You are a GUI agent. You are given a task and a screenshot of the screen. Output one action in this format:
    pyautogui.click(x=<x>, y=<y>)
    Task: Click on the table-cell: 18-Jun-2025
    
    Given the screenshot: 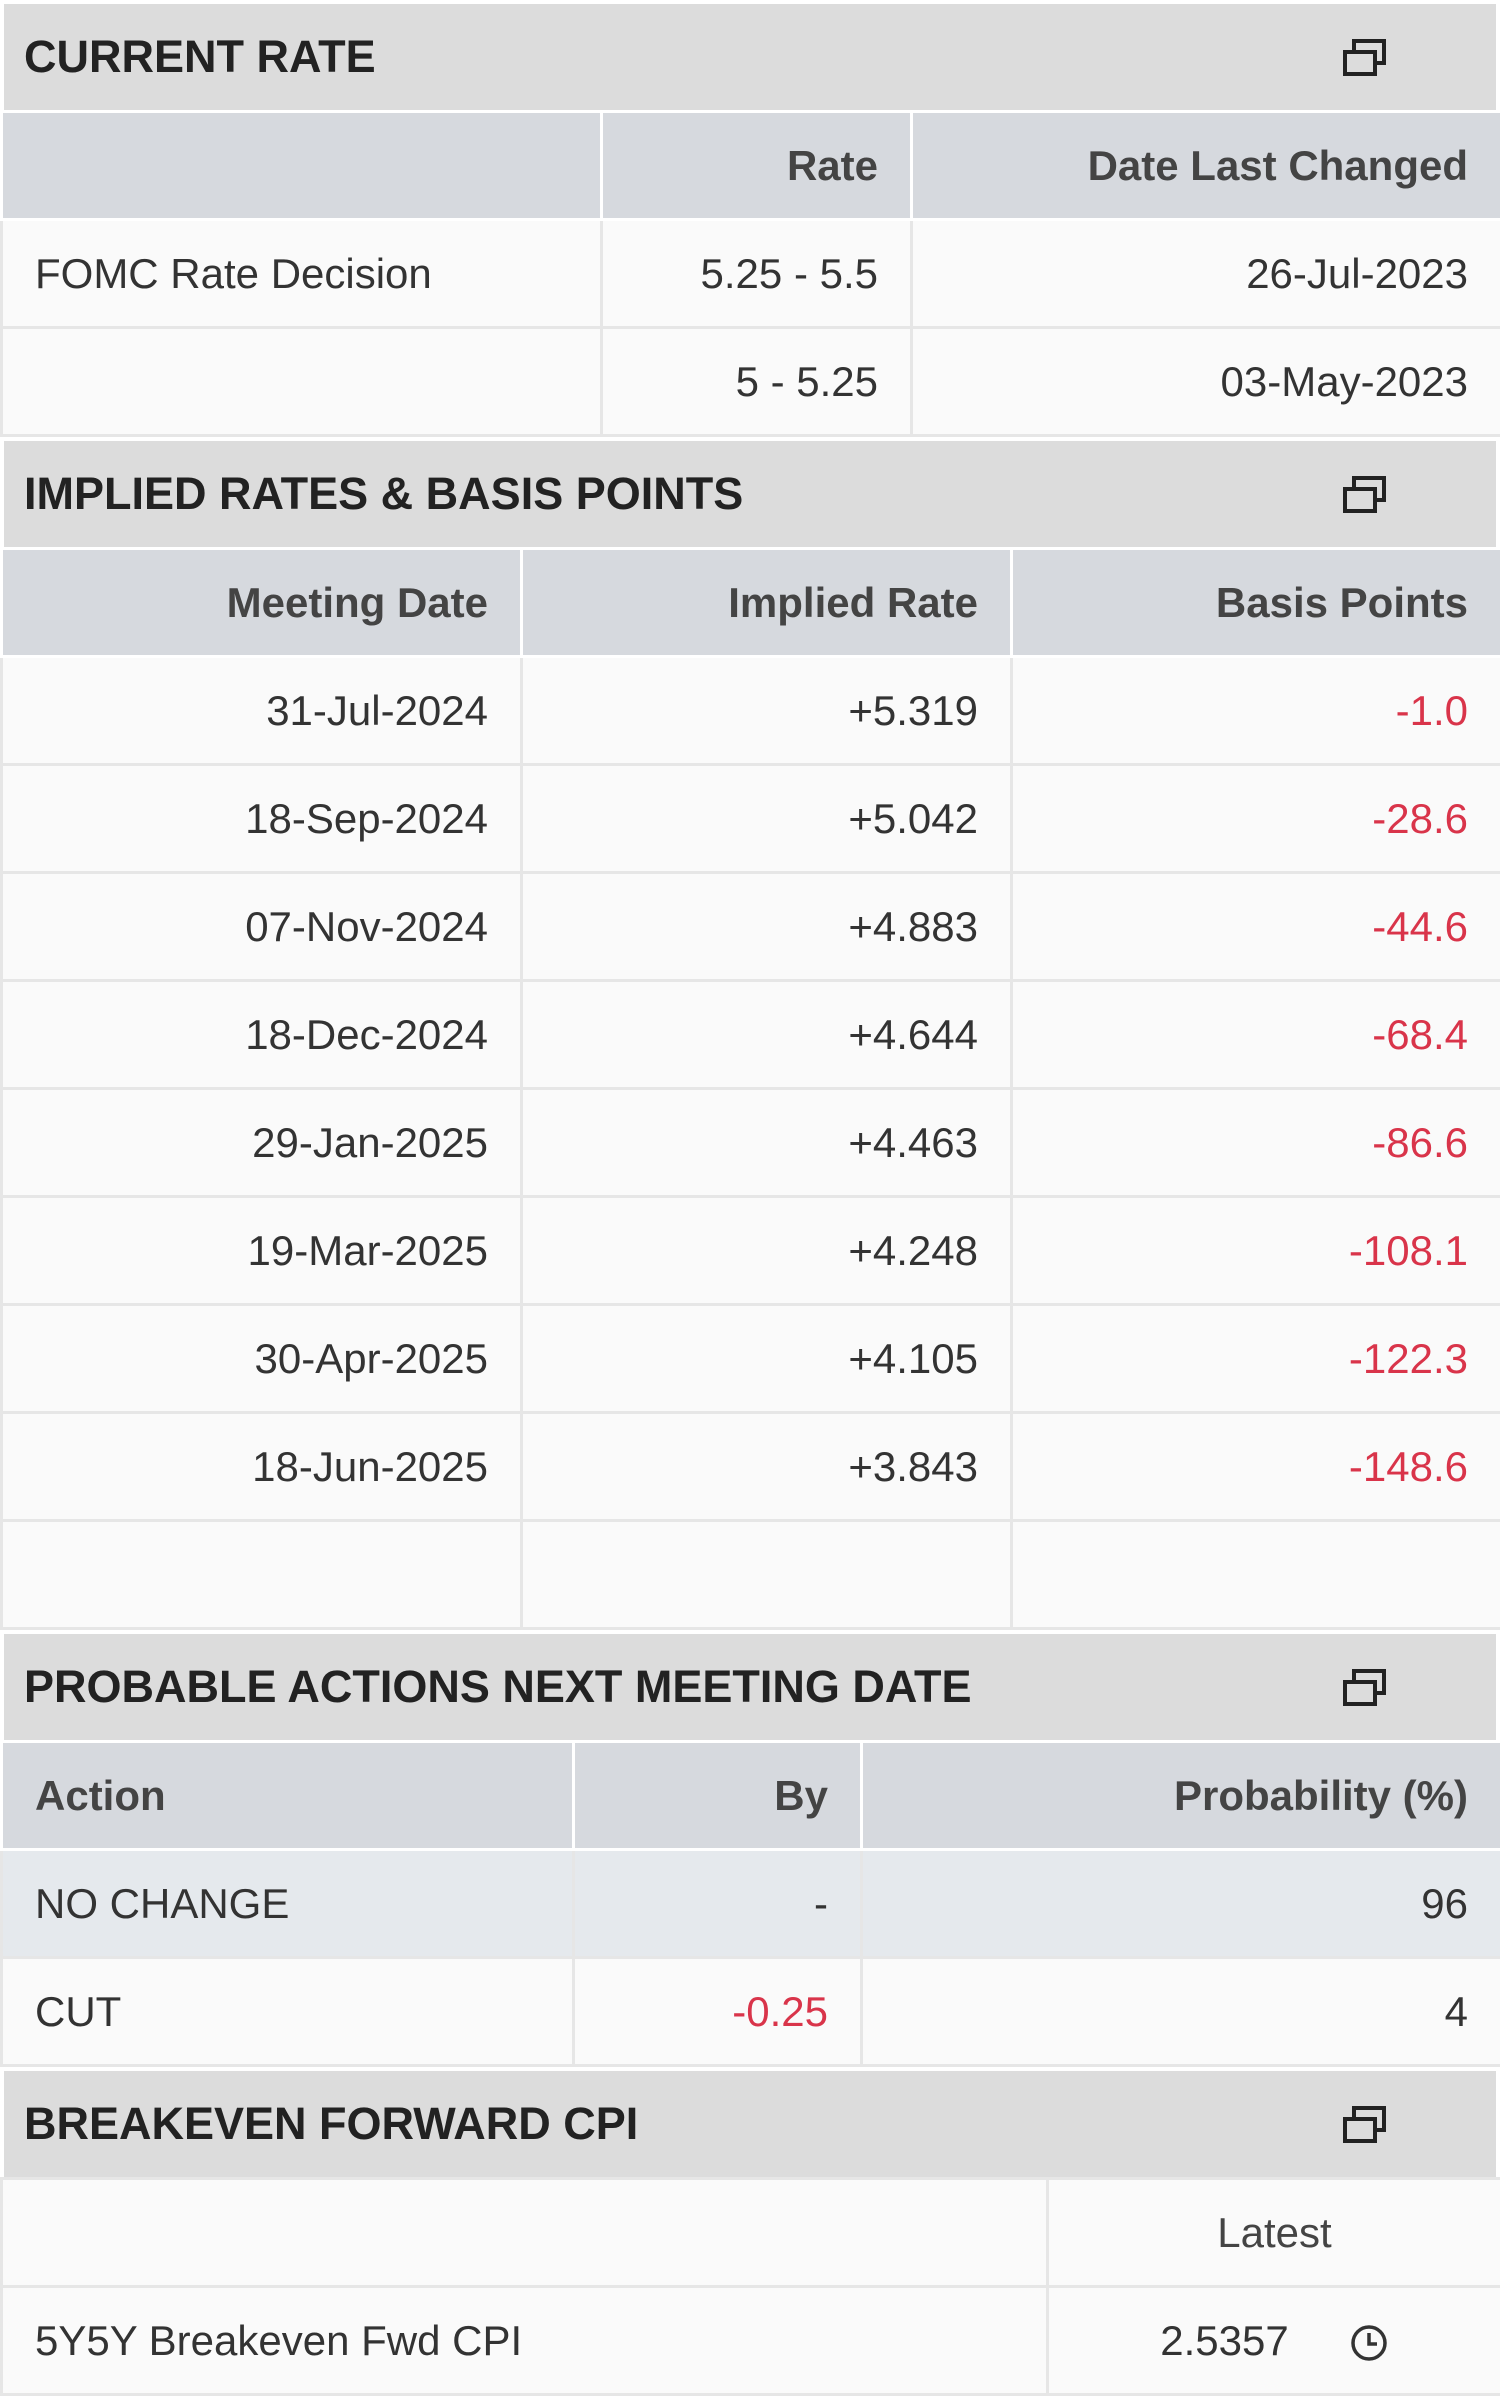 What is the action you would take?
    pyautogui.click(x=261, y=1466)
    